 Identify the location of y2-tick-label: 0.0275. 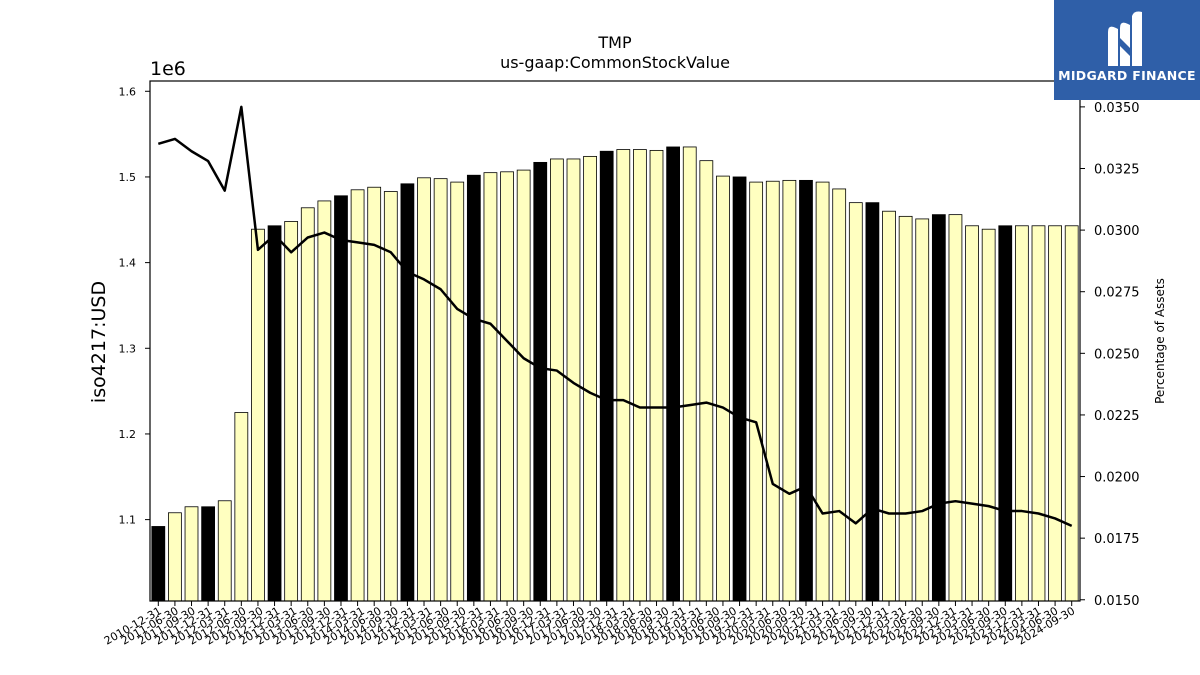
(1117, 293).